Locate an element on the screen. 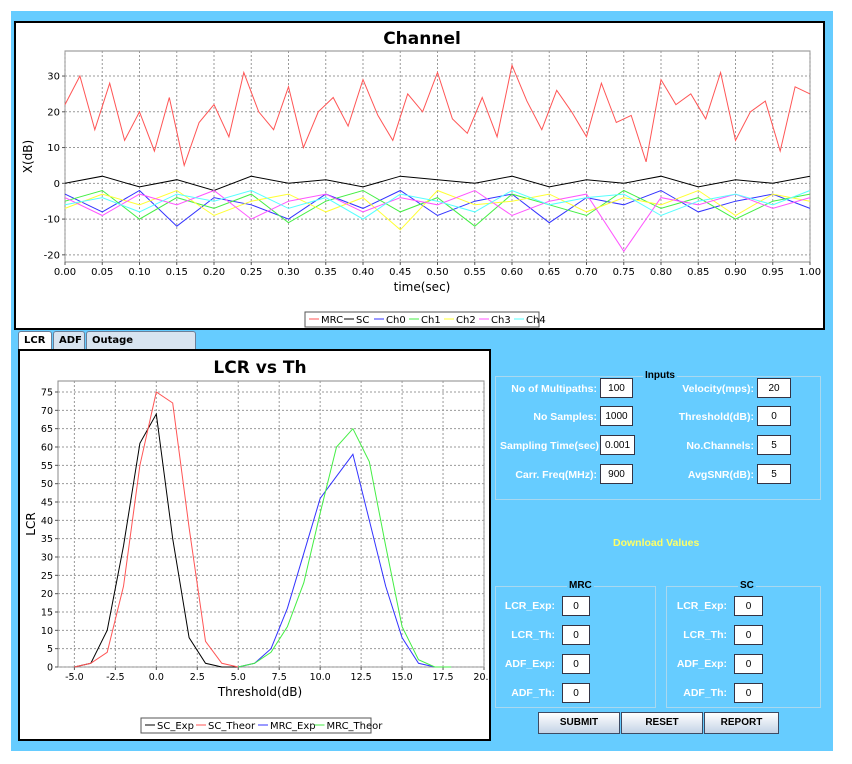  lcr-y-tick-label: 35 is located at coordinates (47, 539).